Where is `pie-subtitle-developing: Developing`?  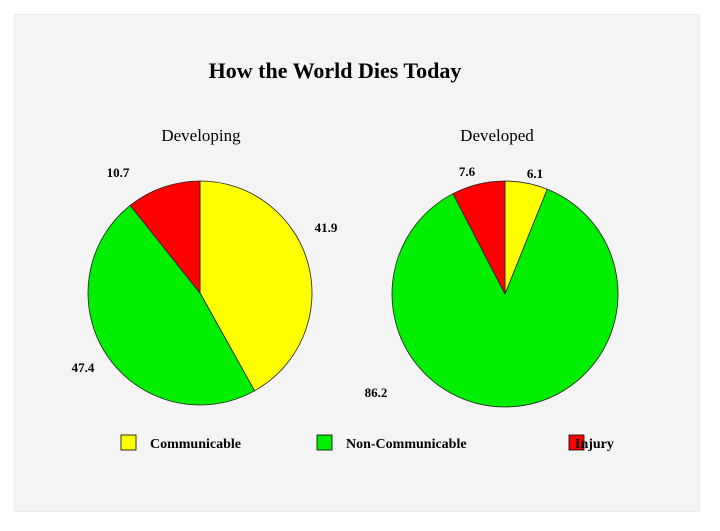
pie-subtitle-developing: Developing is located at coordinates (201, 135).